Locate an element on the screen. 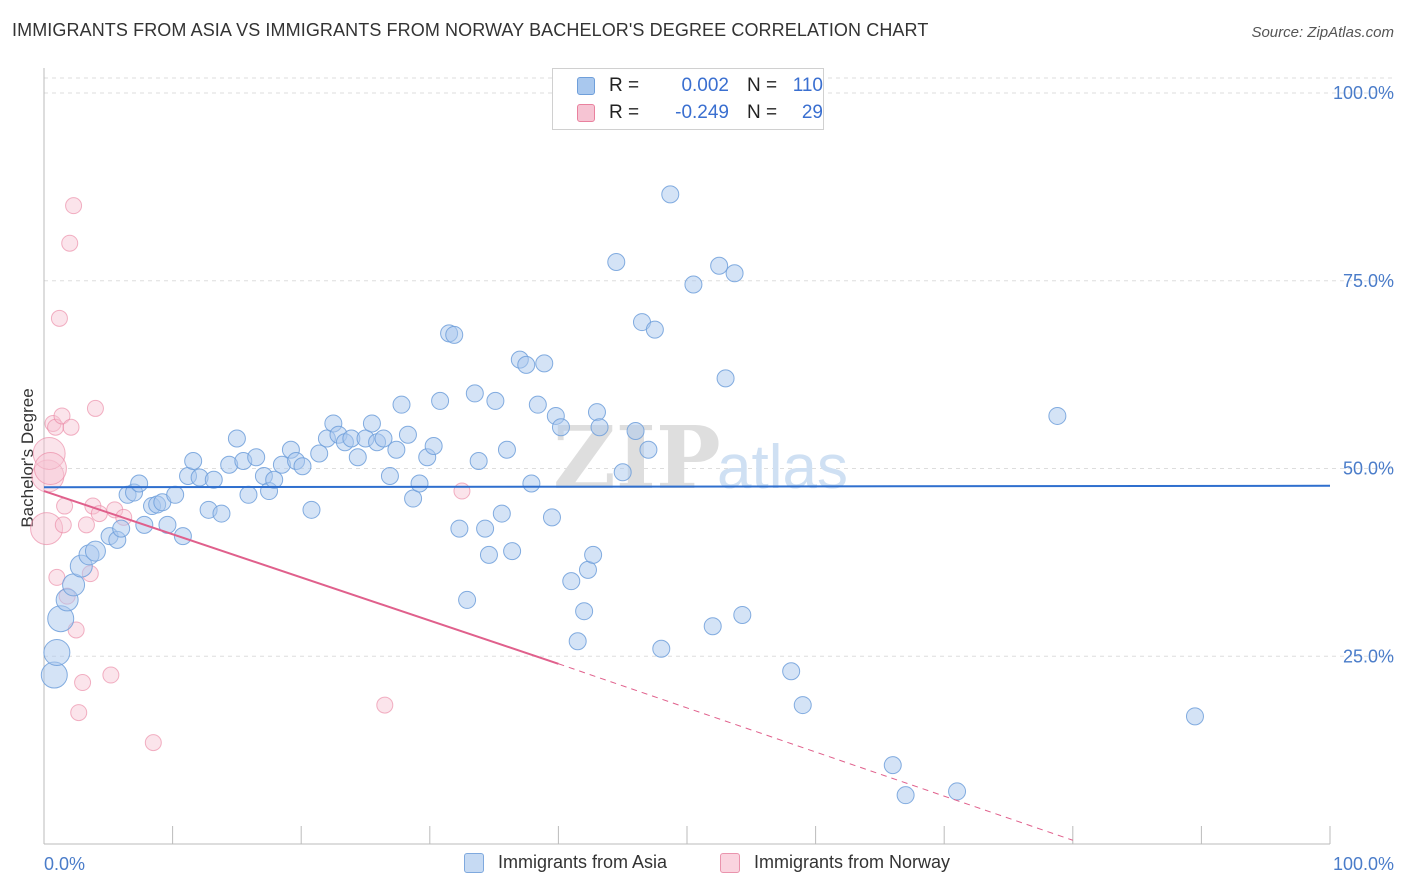 This screenshot has width=1406, height=892. norway-legend-swatch is located at coordinates (730, 862).